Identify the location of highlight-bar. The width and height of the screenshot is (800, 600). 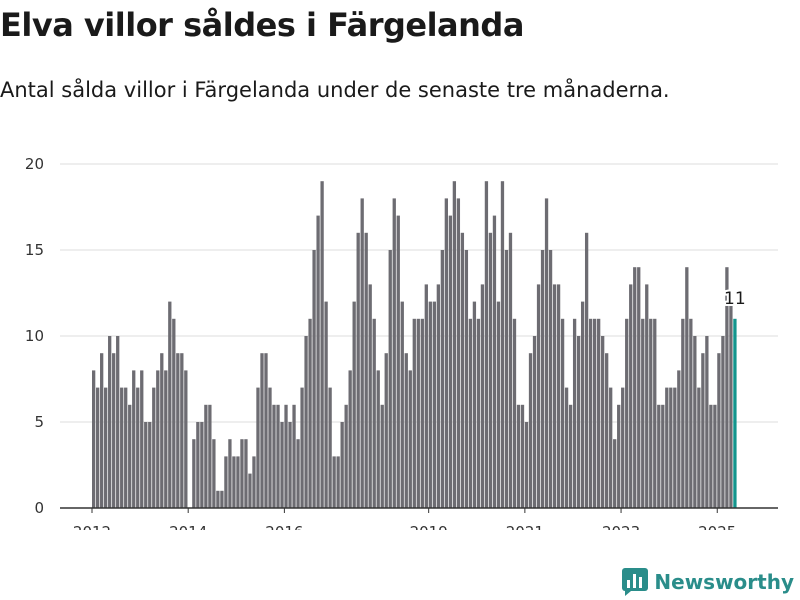
(735, 413).